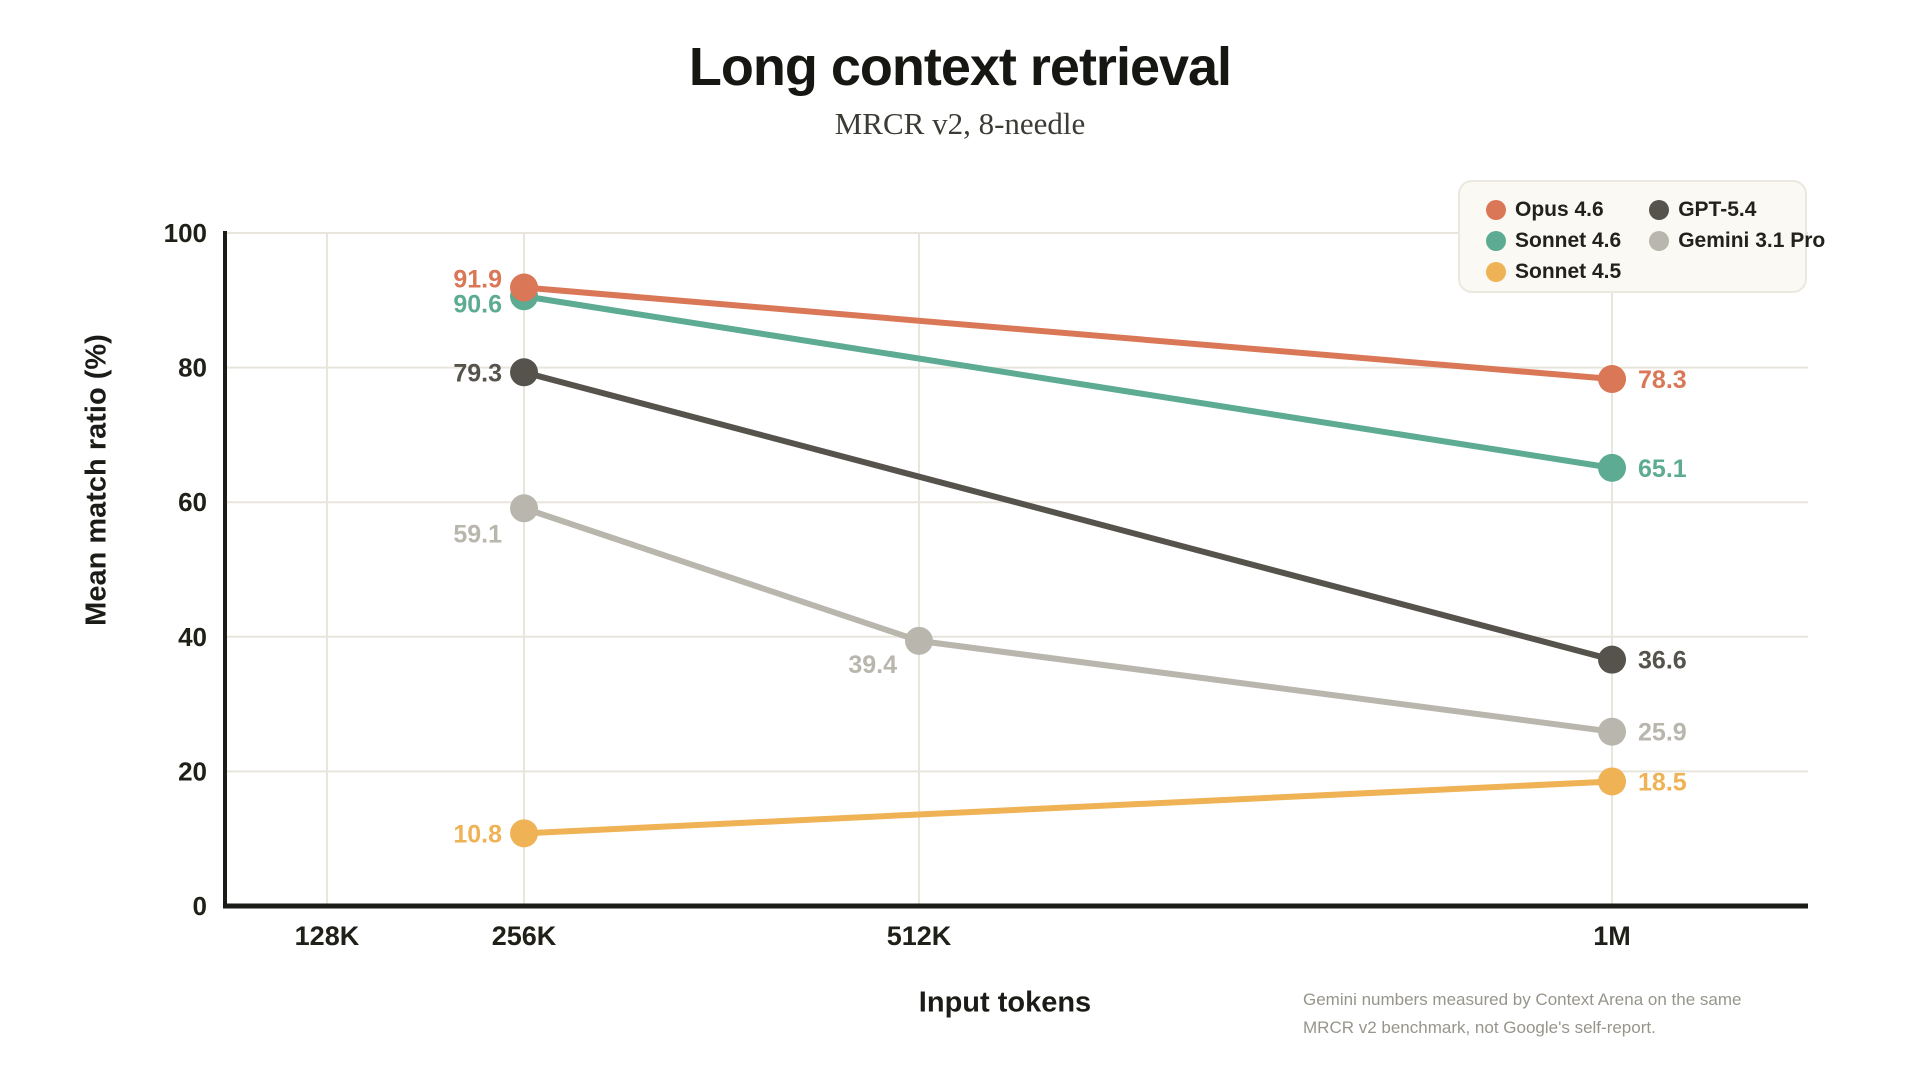 The width and height of the screenshot is (1920, 1080). I want to click on point-sonnet-4.5-256K, so click(524, 833).